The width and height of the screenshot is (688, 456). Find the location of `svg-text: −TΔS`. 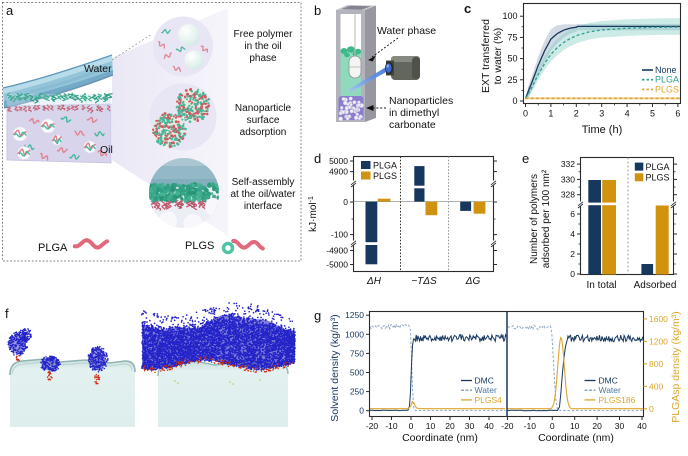

svg-text: −TΔS is located at coordinates (424, 281).